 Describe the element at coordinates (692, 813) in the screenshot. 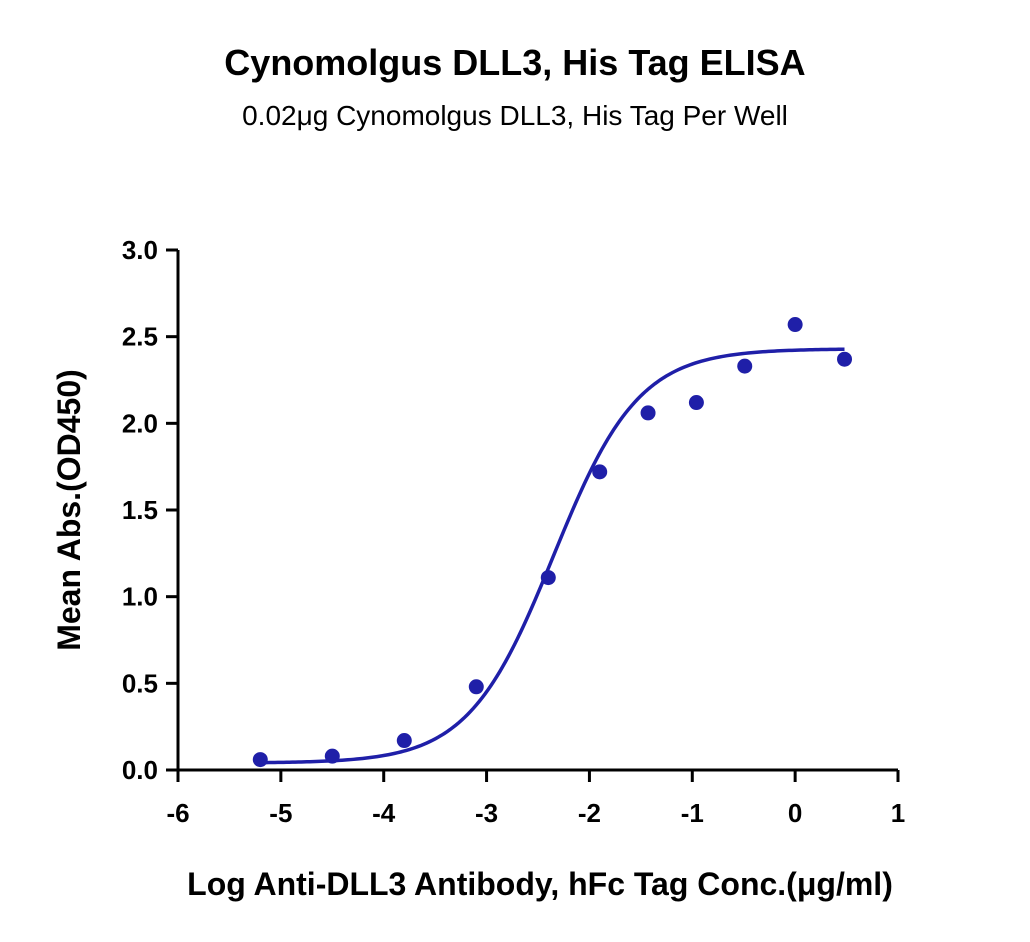

I see `x-tick-label: -1` at that location.